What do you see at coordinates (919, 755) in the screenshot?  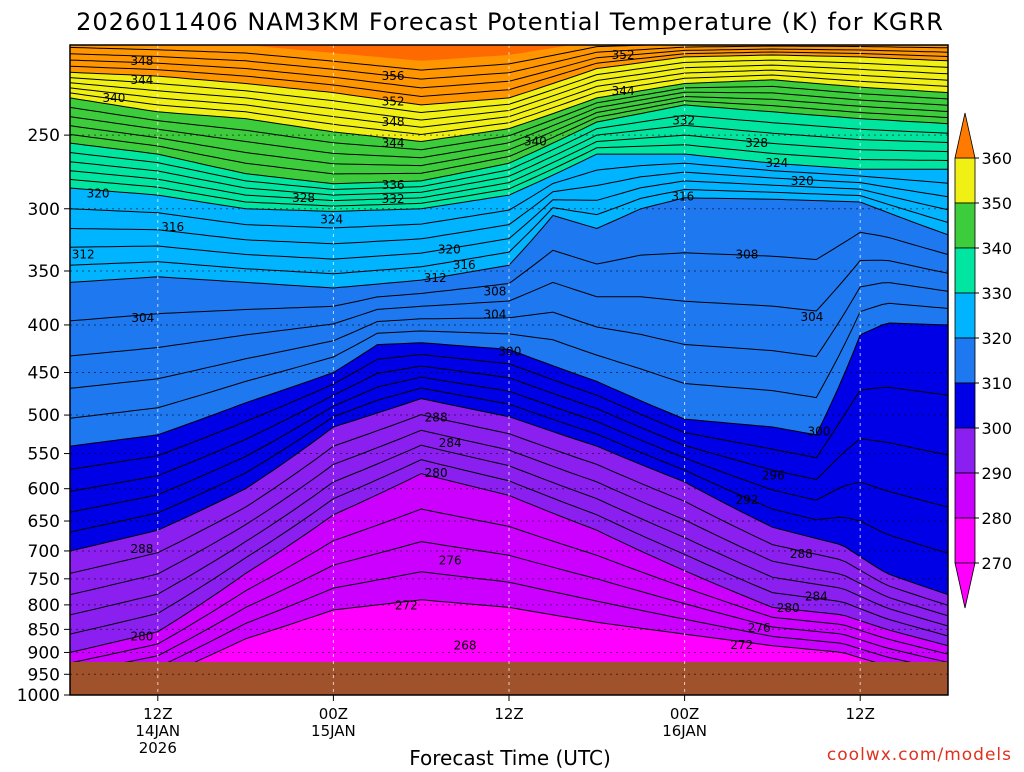 I see `source-watermark: coolwx.com/models` at bounding box center [919, 755].